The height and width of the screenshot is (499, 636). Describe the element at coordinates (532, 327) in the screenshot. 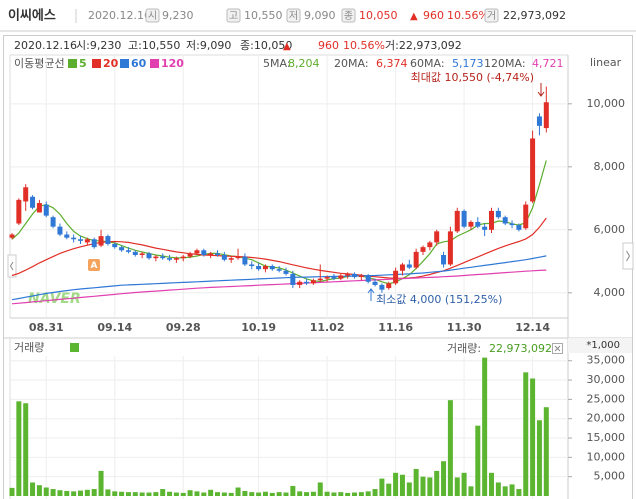

I see `x-tick-label: 12.14` at that location.